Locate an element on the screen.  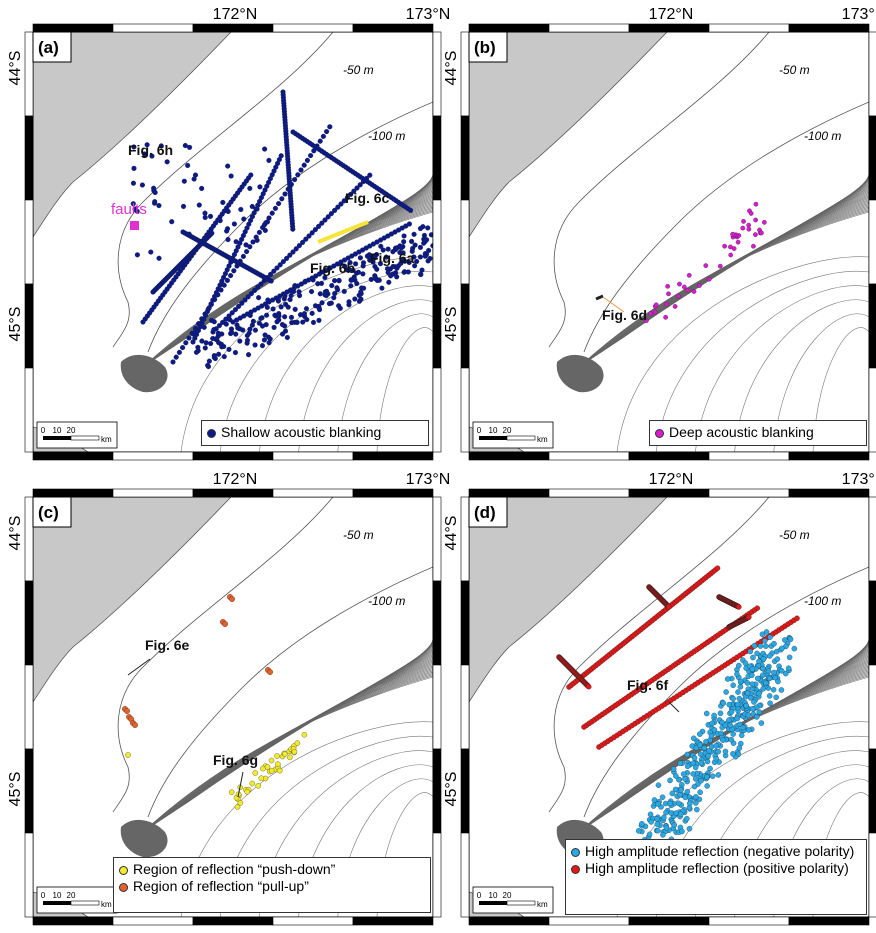
lat-label: 44°S is located at coordinates (451, 68).